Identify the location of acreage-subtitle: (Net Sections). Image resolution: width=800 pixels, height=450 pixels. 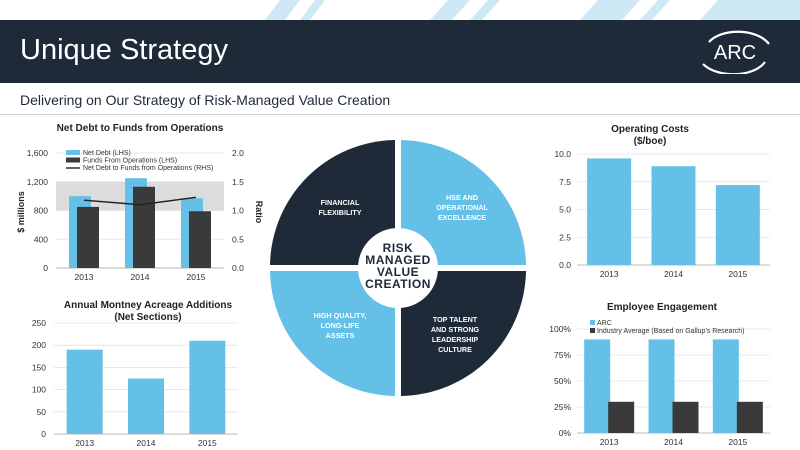
(147, 317).